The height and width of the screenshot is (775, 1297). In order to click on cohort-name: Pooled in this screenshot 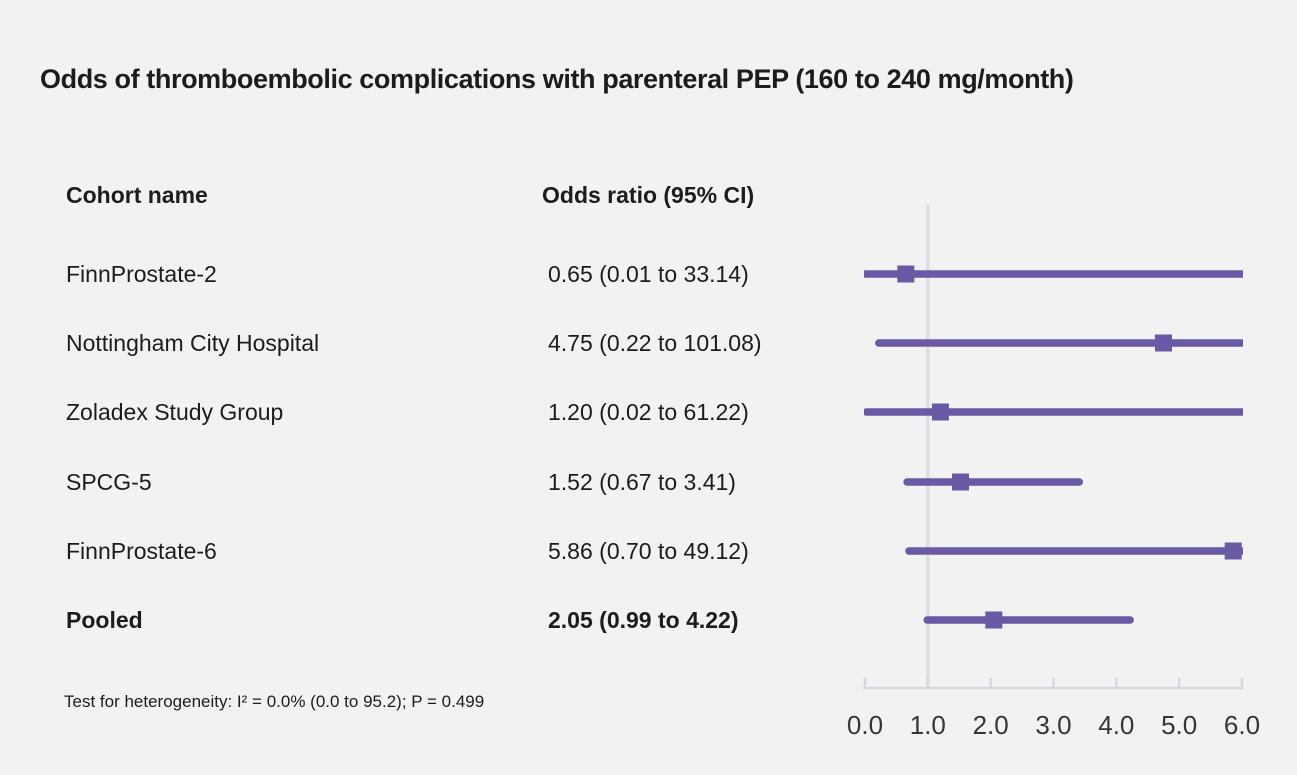, I will do `click(104, 620)`.